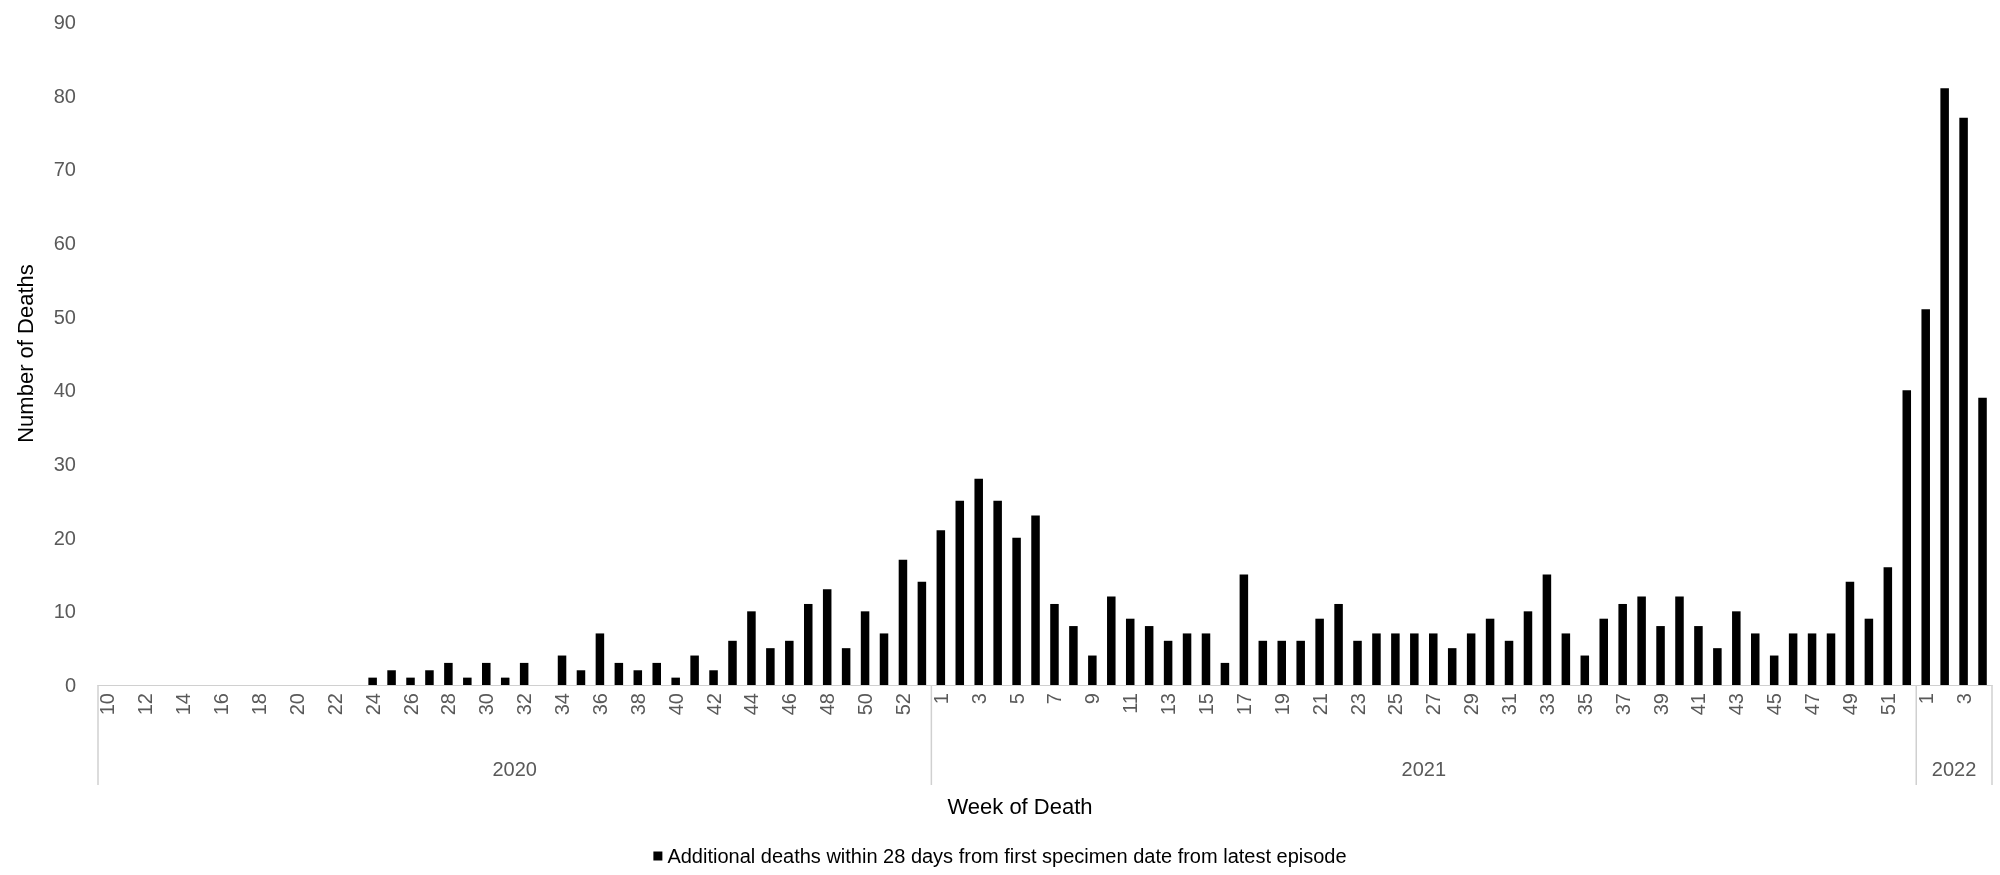  What do you see at coordinates (1205, 704) in the screenshot?
I see `x-tick-label: 15` at bounding box center [1205, 704].